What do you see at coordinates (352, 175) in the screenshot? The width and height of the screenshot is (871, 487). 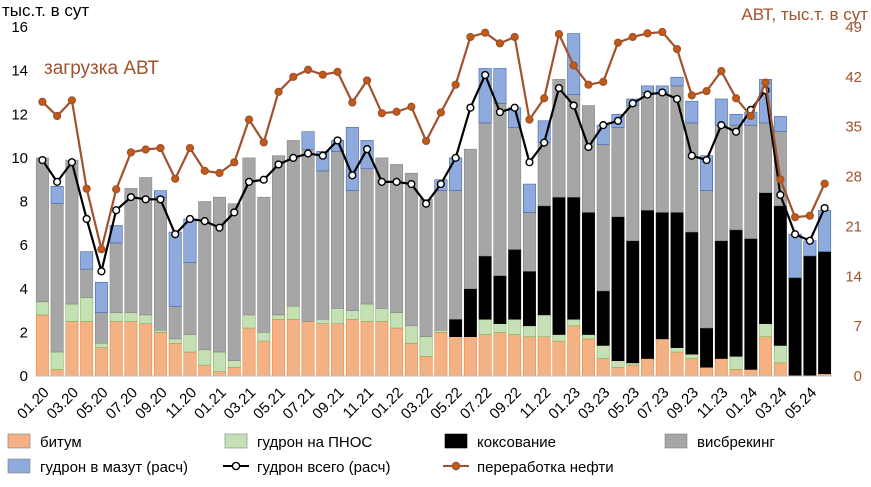 I see `point-гудрон-всего-расч-10.21` at bounding box center [352, 175].